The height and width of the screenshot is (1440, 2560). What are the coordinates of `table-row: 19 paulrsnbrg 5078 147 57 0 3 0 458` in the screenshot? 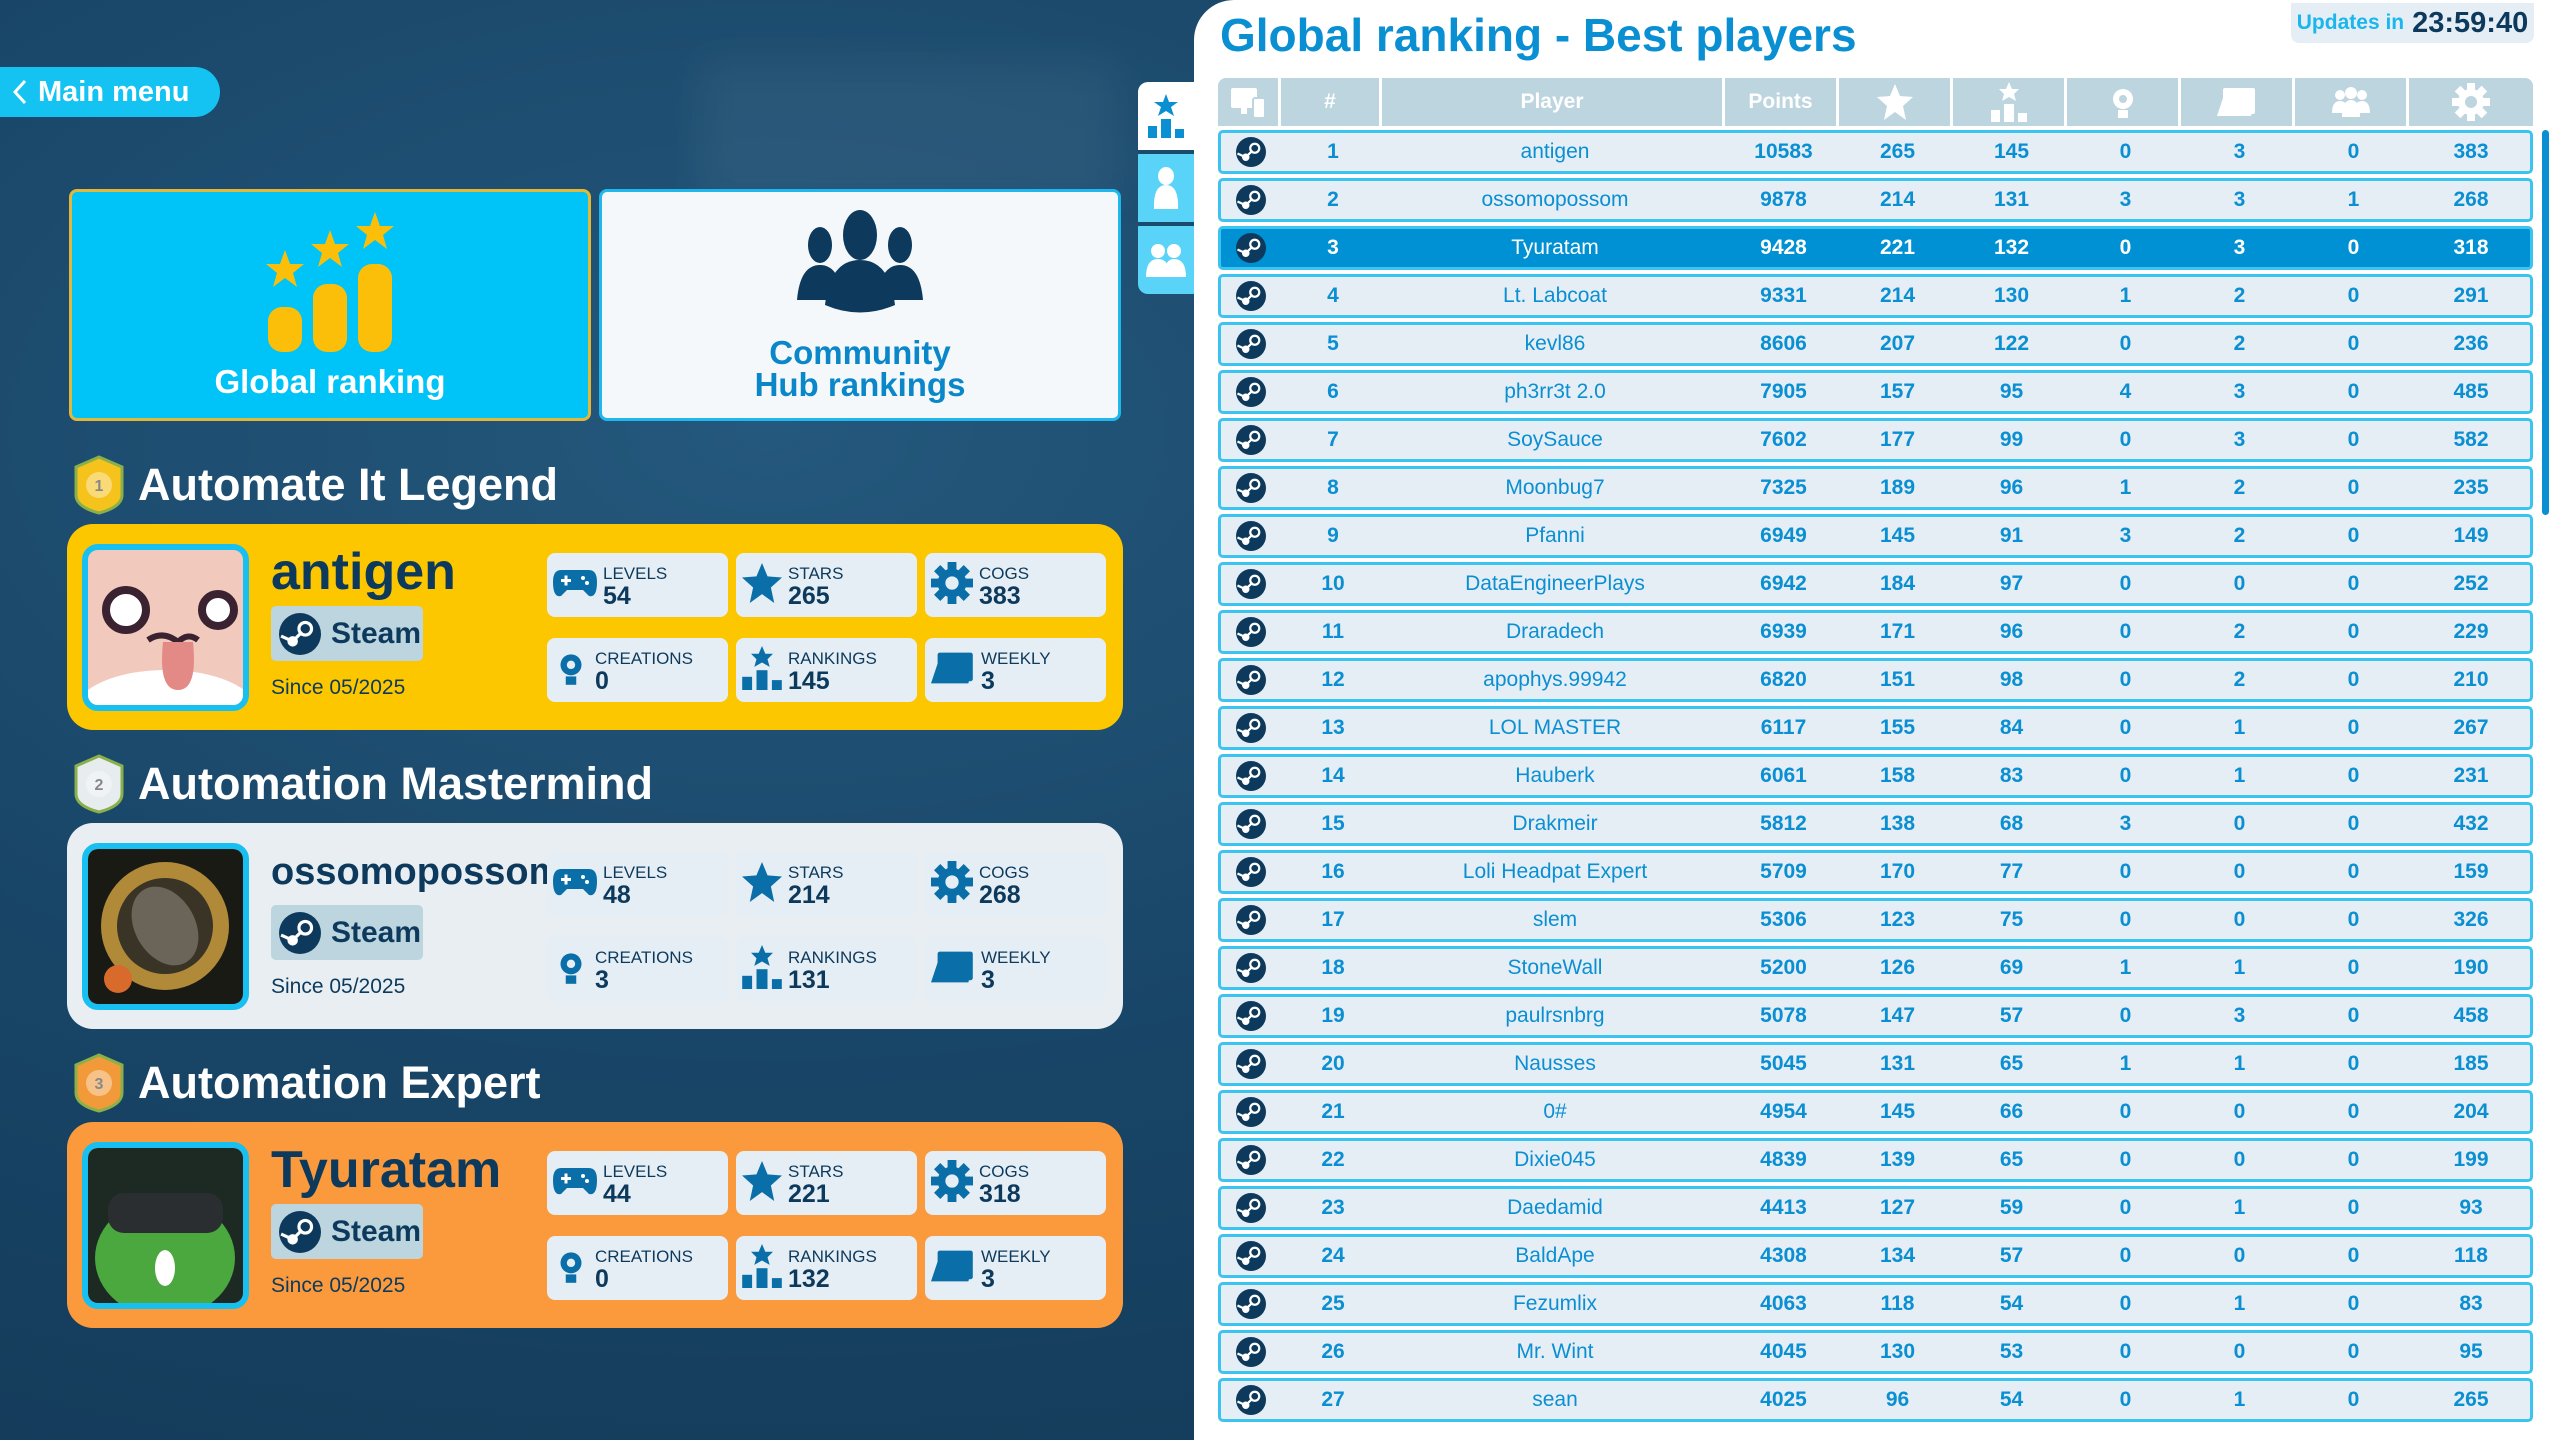 It's located at (1875, 1016).